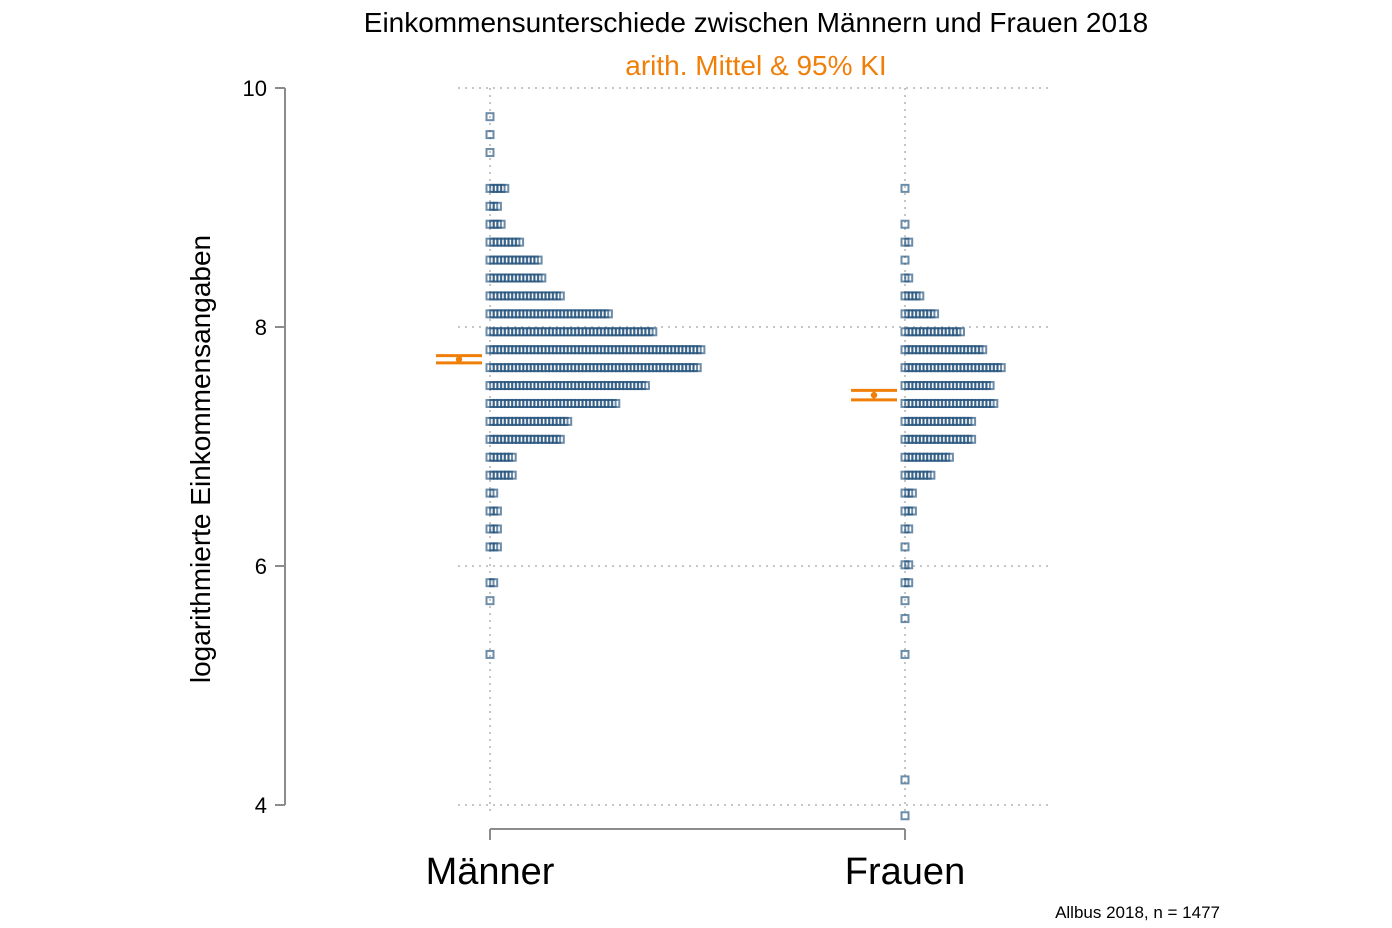 The image size is (1392, 928). I want to click on mean-ci-markers, so click(666, 378).